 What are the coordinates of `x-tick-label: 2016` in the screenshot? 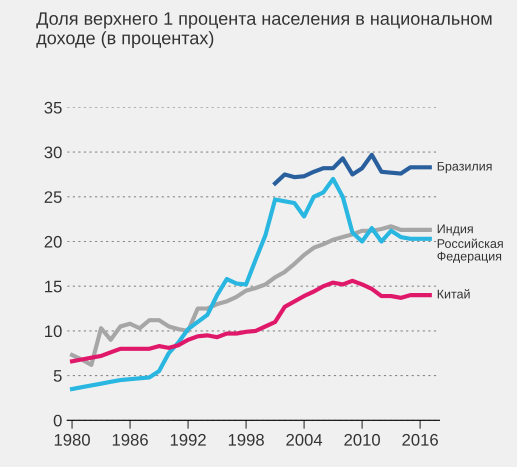 It's located at (420, 440).